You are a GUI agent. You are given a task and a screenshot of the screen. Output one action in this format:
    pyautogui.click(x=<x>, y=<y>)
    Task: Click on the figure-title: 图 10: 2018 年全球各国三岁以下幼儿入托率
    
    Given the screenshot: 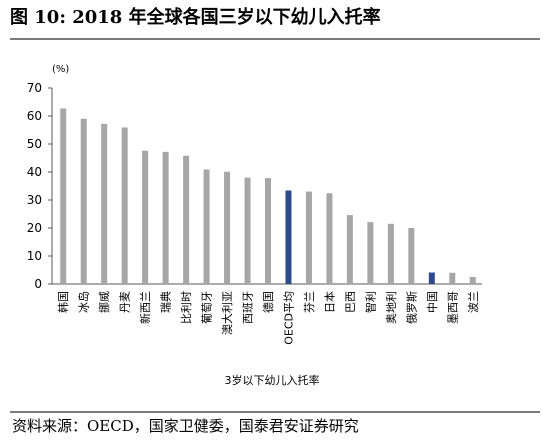 What is the action you would take?
    pyautogui.click(x=195, y=17)
    